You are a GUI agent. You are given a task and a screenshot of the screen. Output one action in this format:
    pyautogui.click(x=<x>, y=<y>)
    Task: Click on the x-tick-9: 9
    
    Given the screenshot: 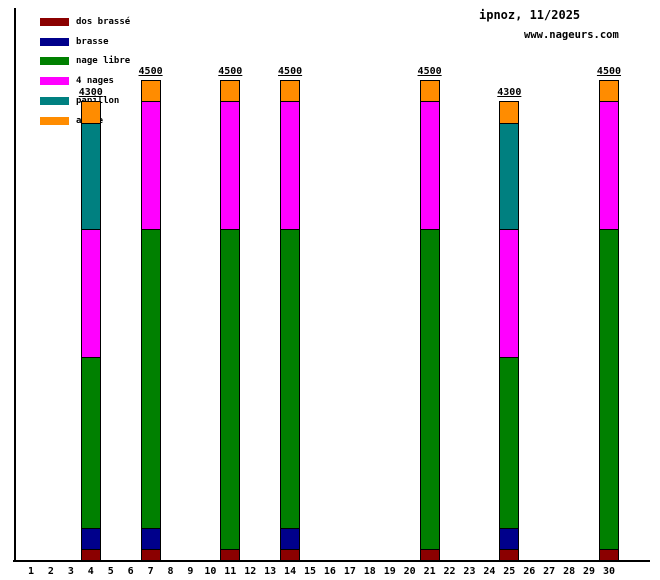 What is the action you would take?
    pyautogui.click(x=190, y=571)
    